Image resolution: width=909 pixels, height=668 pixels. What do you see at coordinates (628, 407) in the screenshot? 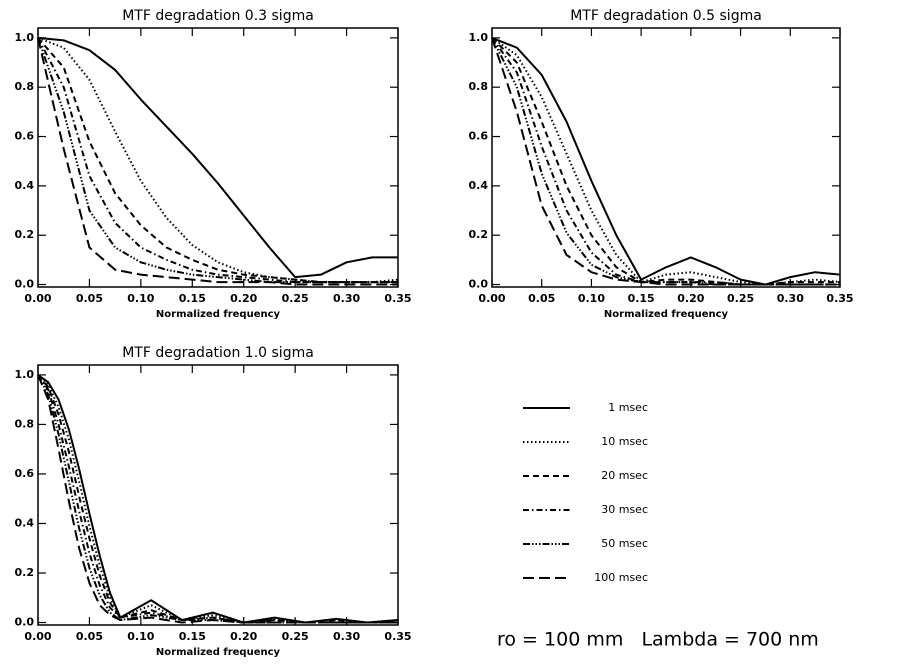
I see `legend-label: 1 msec` at bounding box center [628, 407].